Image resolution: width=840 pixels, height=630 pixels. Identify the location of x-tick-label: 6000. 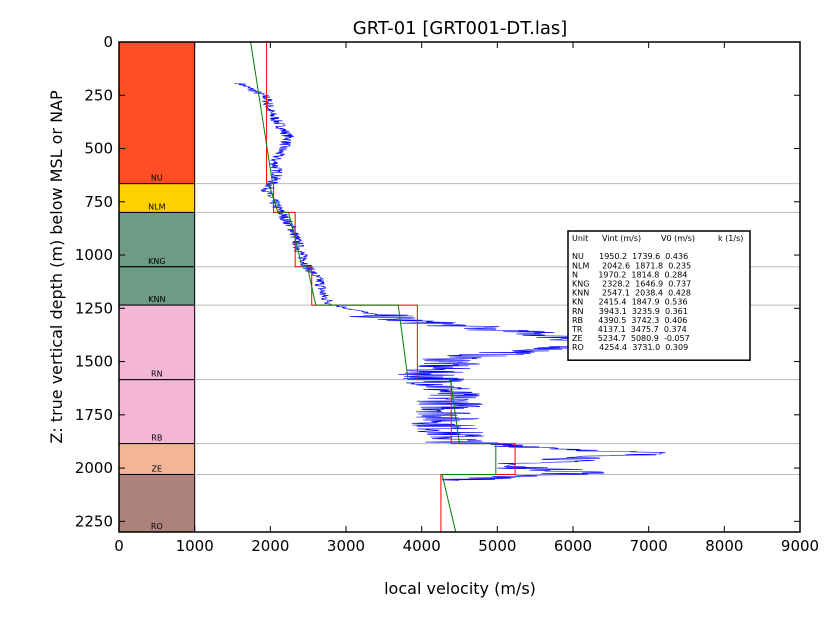
(573, 546).